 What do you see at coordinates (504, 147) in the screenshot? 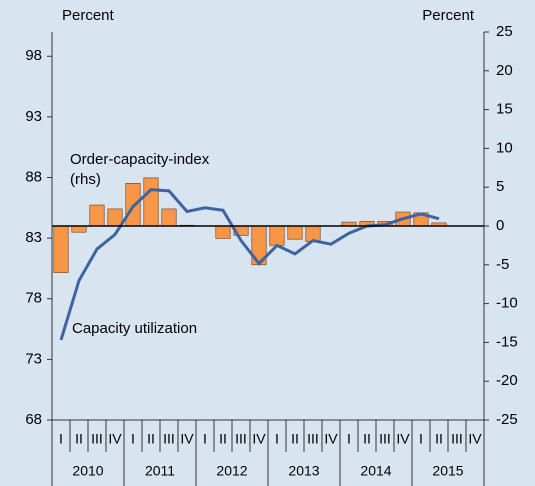
I see `y2-tick-label: 10` at bounding box center [504, 147].